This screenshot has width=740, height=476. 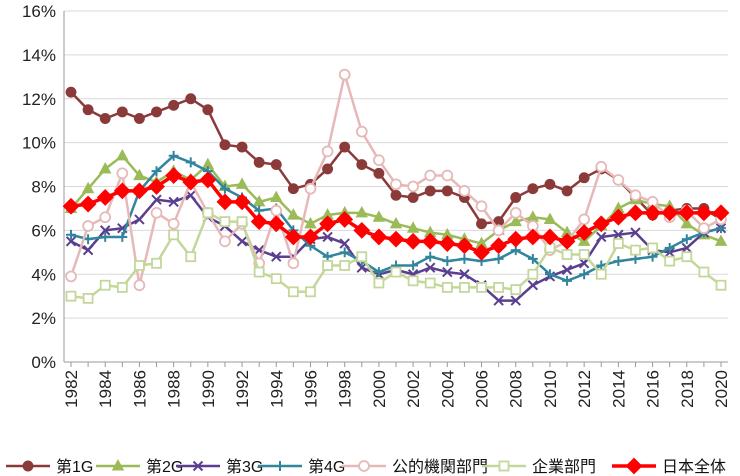 I want to click on x-tick-label: 2014, so click(x=618, y=389).